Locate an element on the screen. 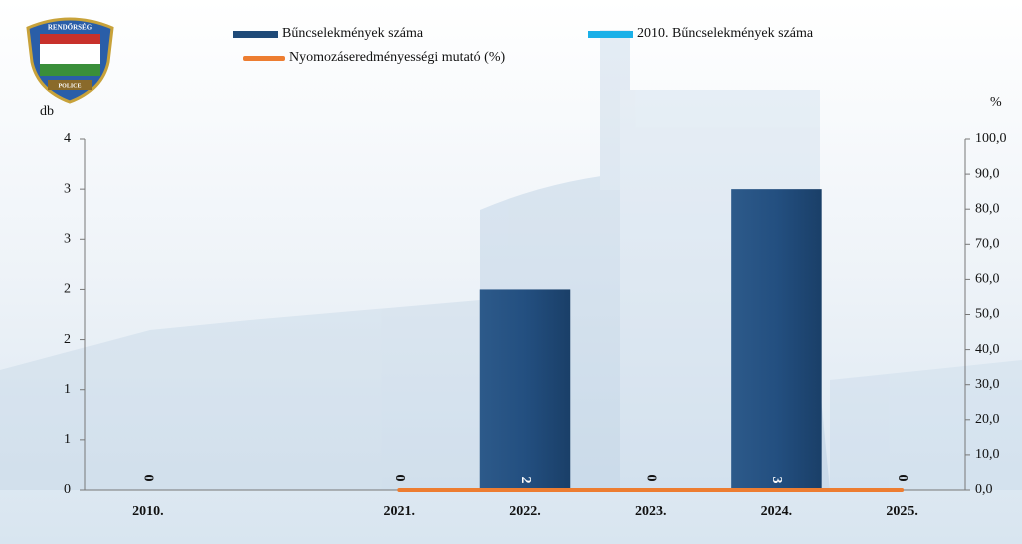 Image resolution: width=1022 pixels, height=544 pixels. y2-tick-label: 20,0 is located at coordinates (987, 419).